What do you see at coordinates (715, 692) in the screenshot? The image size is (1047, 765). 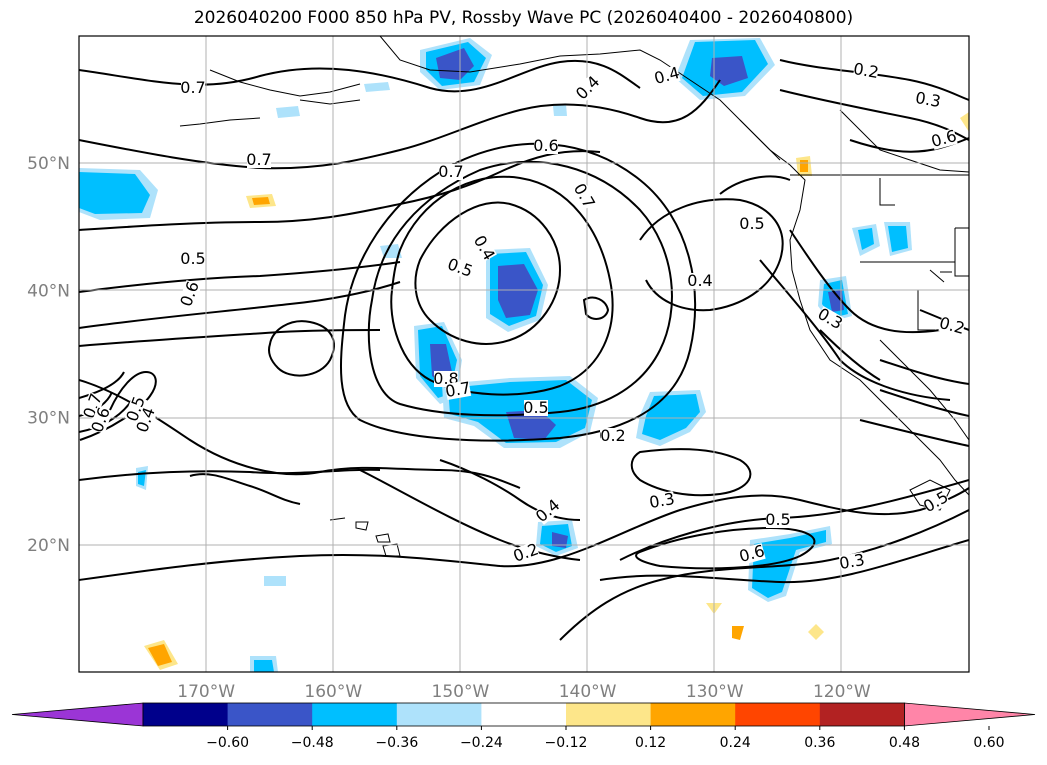 I see `lon-label: 130°W` at bounding box center [715, 692].